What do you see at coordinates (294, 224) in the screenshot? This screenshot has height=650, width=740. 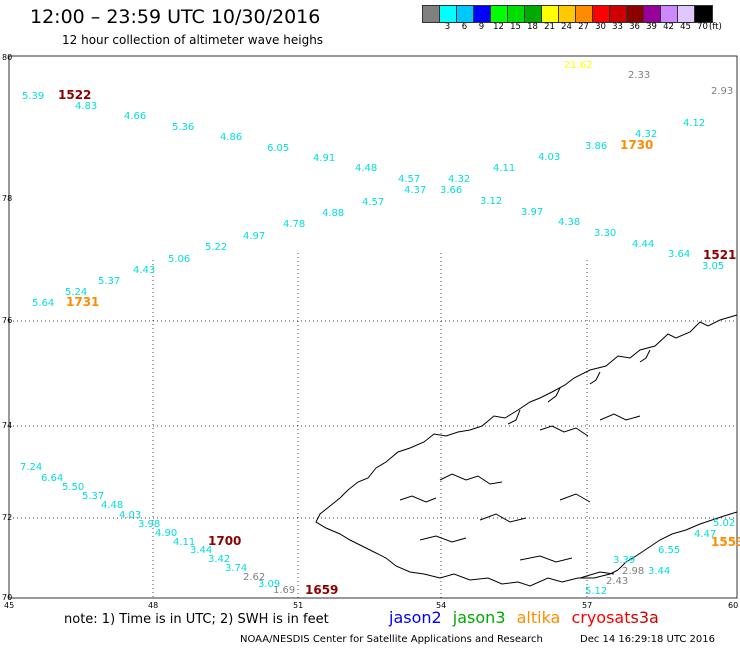 I see `swh-label: 4.78` at bounding box center [294, 224].